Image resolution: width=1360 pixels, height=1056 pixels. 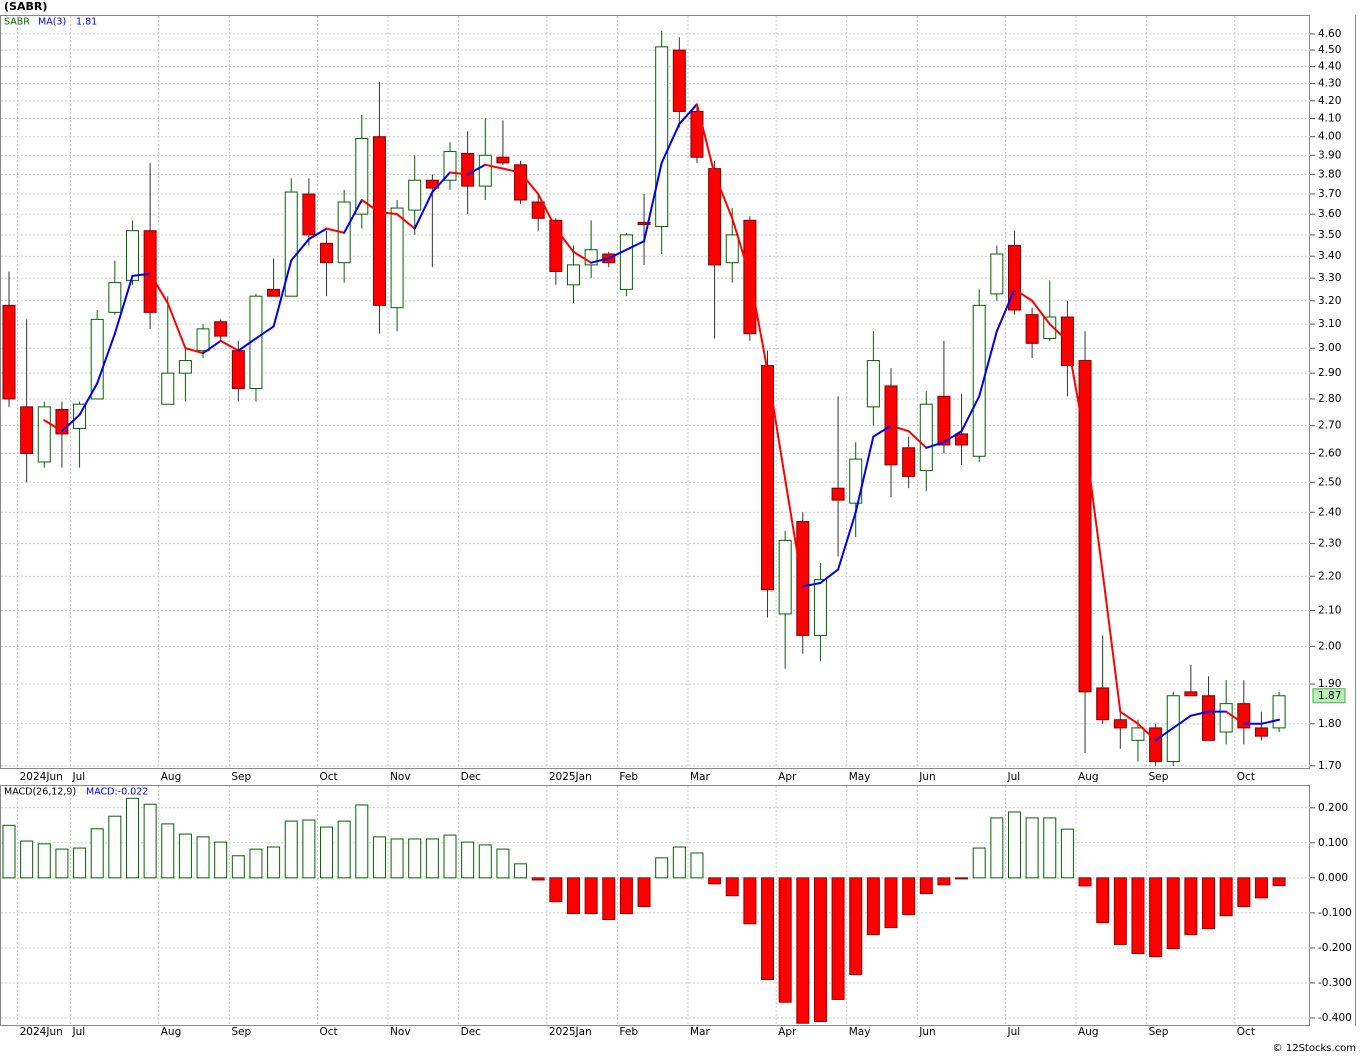 I want to click on y-tick-label: 2.50, so click(x=1329, y=482).